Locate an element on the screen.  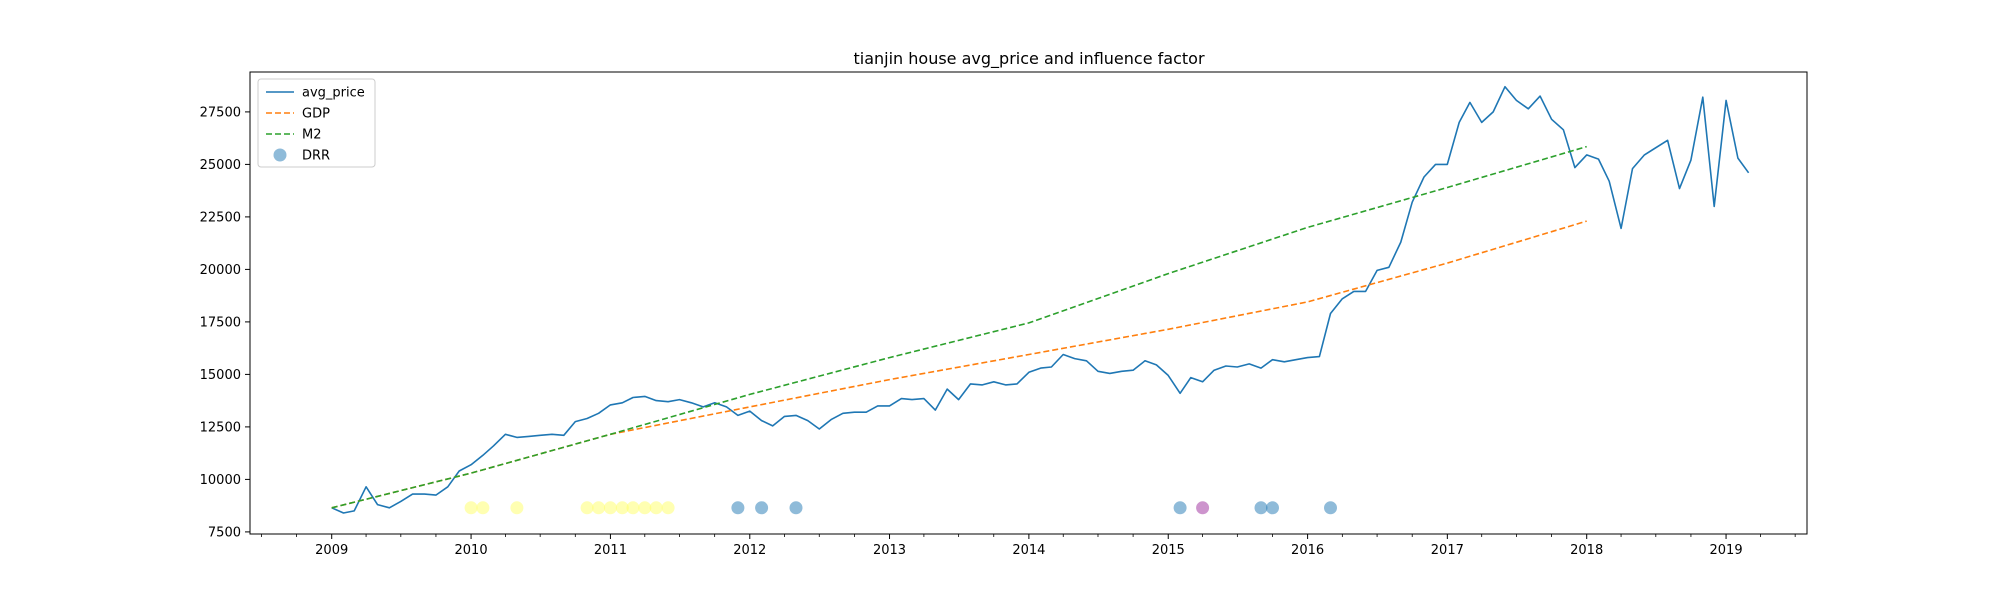
y-tick-label: 17500 is located at coordinates (220, 322).